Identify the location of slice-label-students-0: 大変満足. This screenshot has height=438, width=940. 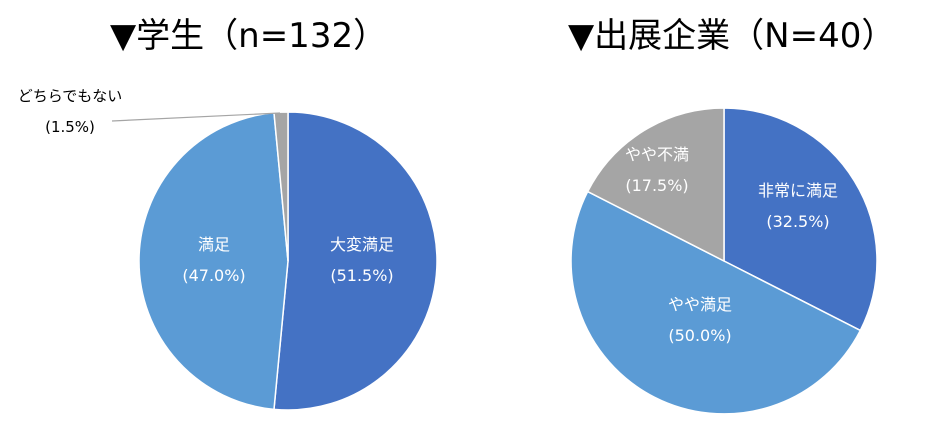
(362, 244).